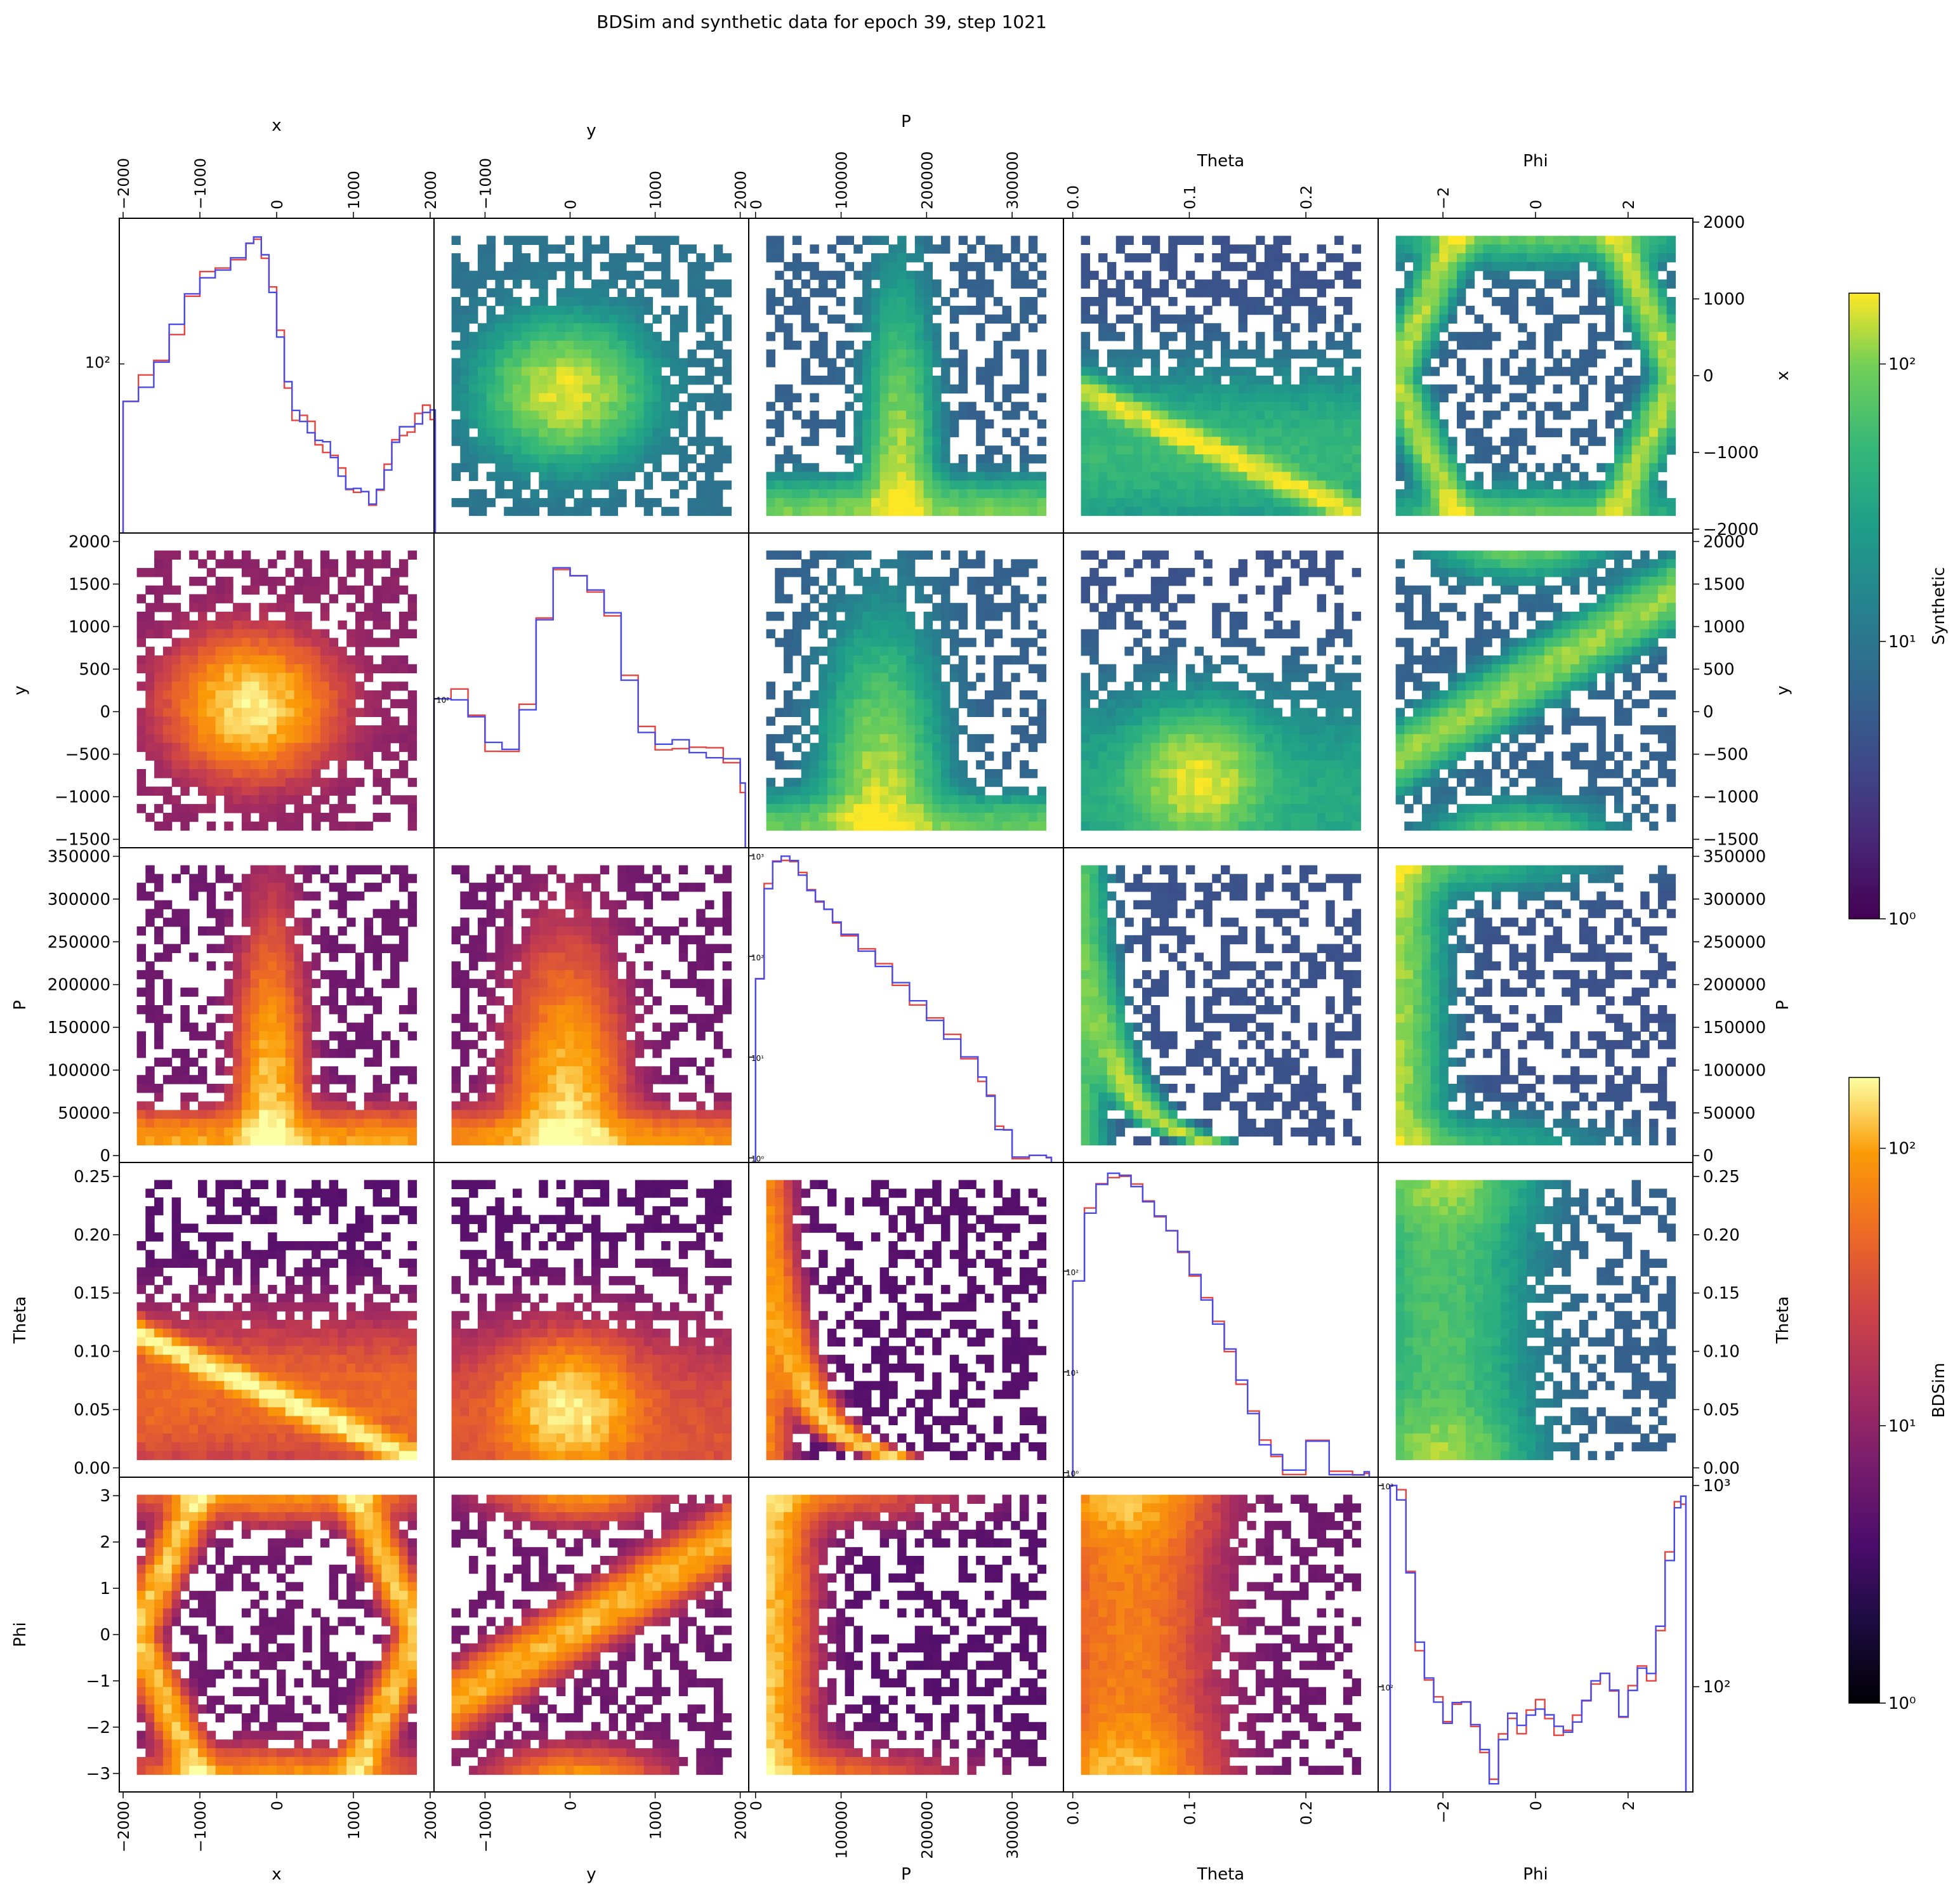 This screenshot has width=1960, height=1896. I want to click on hist-ytick-label: 10², so click(443, 699).